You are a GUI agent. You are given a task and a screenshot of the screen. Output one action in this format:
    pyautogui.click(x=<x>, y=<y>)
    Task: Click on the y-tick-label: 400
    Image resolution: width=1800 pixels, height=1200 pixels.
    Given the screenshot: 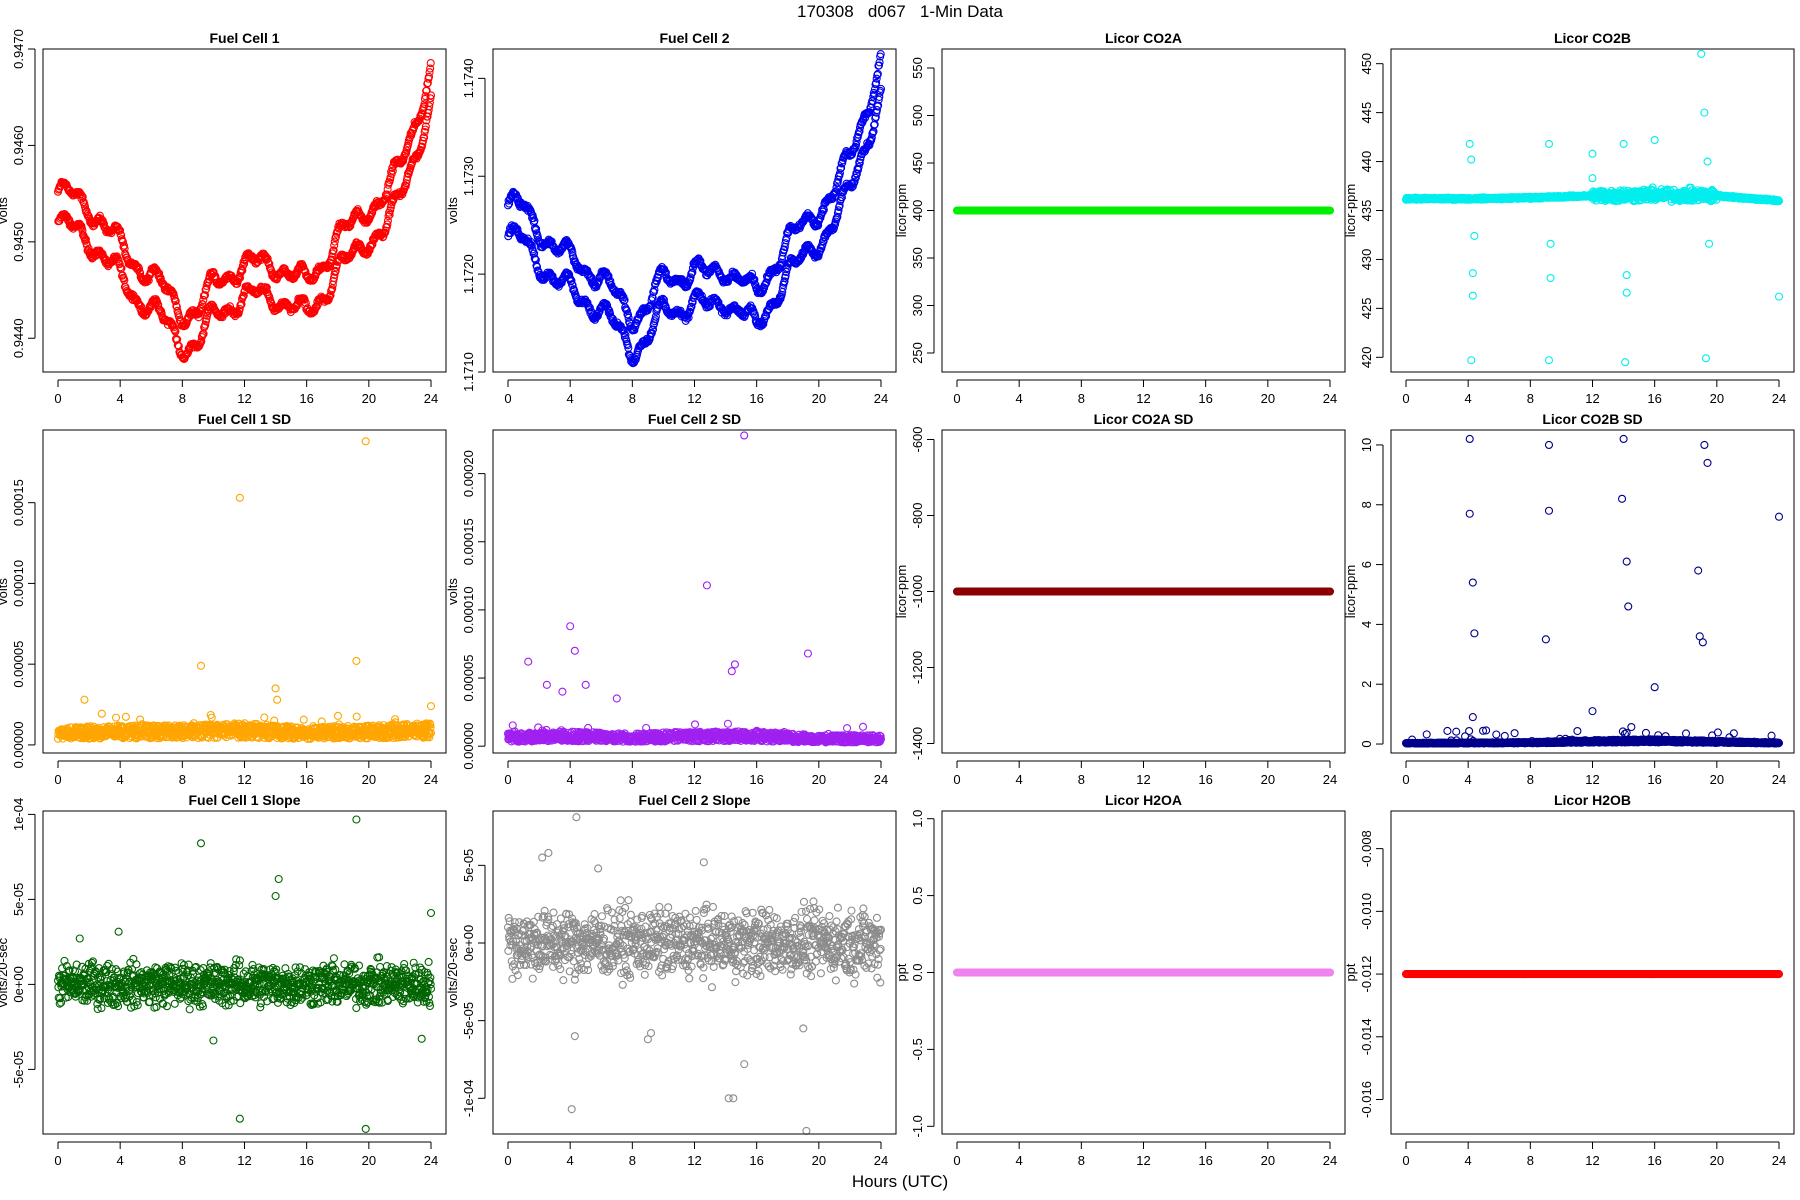 What is the action you would take?
    pyautogui.click(x=917, y=211)
    